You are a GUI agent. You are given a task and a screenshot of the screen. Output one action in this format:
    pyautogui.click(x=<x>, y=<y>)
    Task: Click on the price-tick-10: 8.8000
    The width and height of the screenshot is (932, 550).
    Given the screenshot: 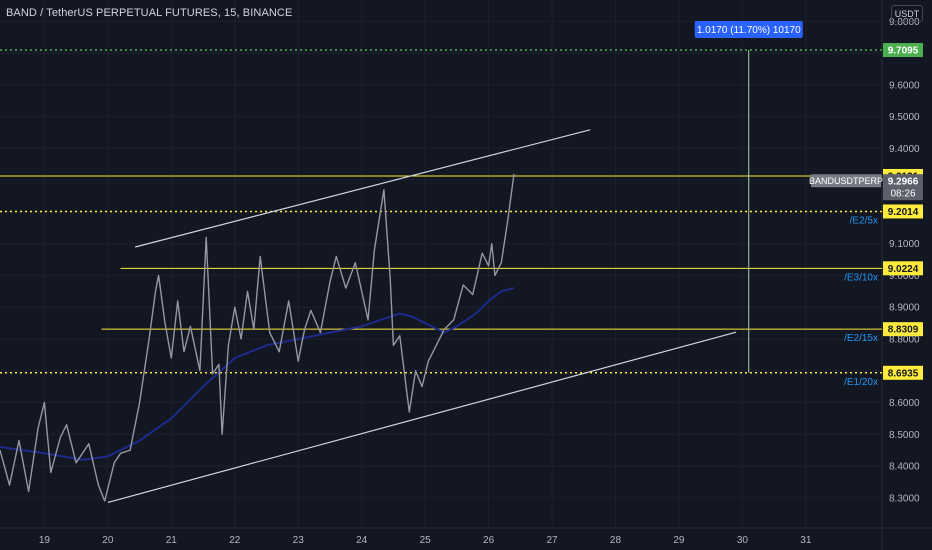 What is the action you would take?
    pyautogui.click(x=904, y=339)
    